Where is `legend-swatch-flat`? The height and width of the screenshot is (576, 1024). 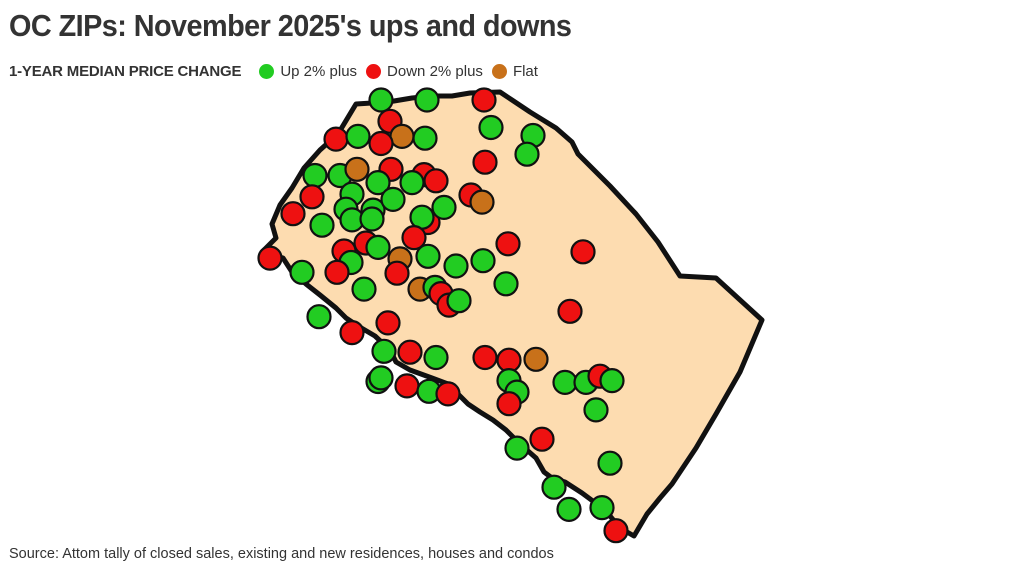
legend-swatch-flat is located at coordinates (499, 71).